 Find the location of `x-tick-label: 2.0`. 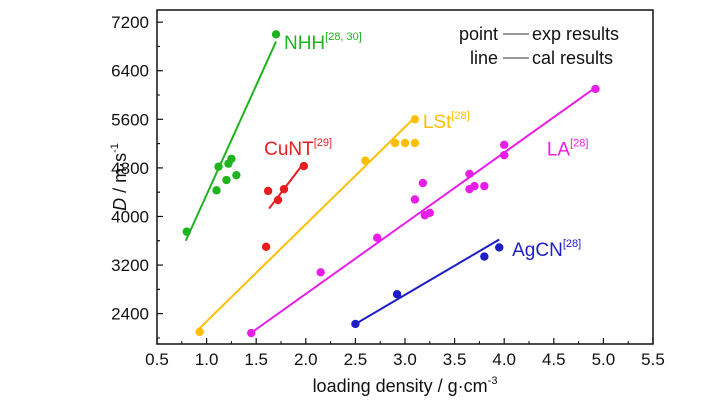

x-tick-label: 2.0 is located at coordinates (306, 359).